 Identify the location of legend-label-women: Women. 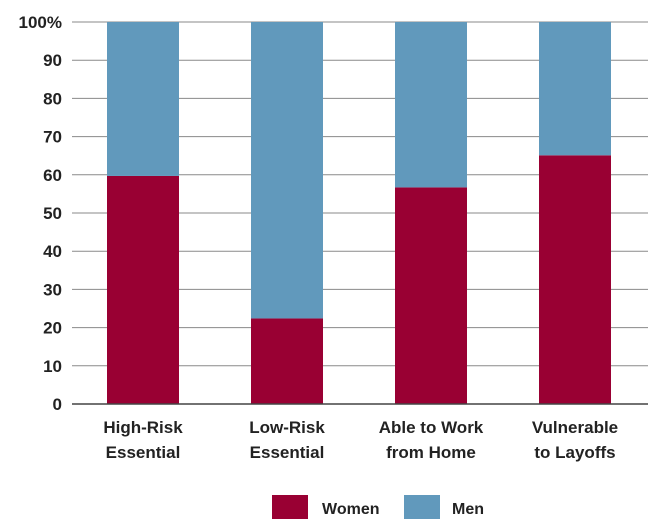
(350, 509).